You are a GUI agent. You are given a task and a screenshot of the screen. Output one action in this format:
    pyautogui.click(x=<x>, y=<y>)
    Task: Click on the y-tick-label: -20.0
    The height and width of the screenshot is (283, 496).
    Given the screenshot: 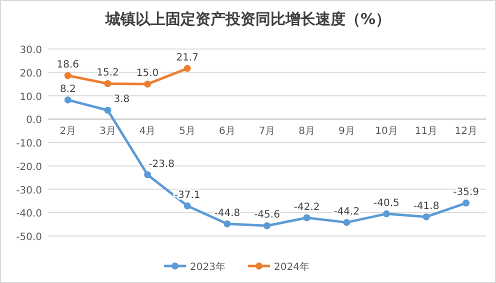 What is the action you would take?
    pyautogui.click(x=29, y=167)
    